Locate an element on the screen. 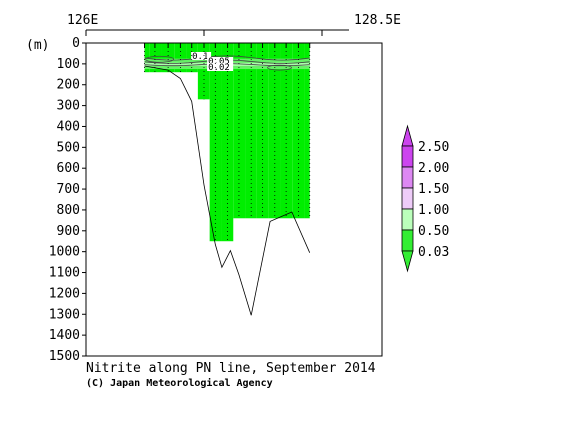 The height and width of the screenshot is (423, 570). y-tick-label: 400 is located at coordinates (68, 126).